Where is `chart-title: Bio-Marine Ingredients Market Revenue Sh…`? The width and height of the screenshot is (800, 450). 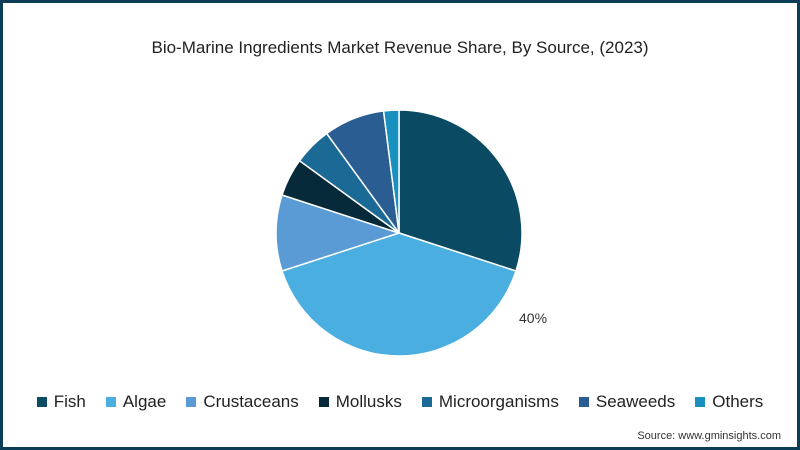 chart-title: Bio-Marine Ingredients Market Revenue Sh… is located at coordinates (400, 47).